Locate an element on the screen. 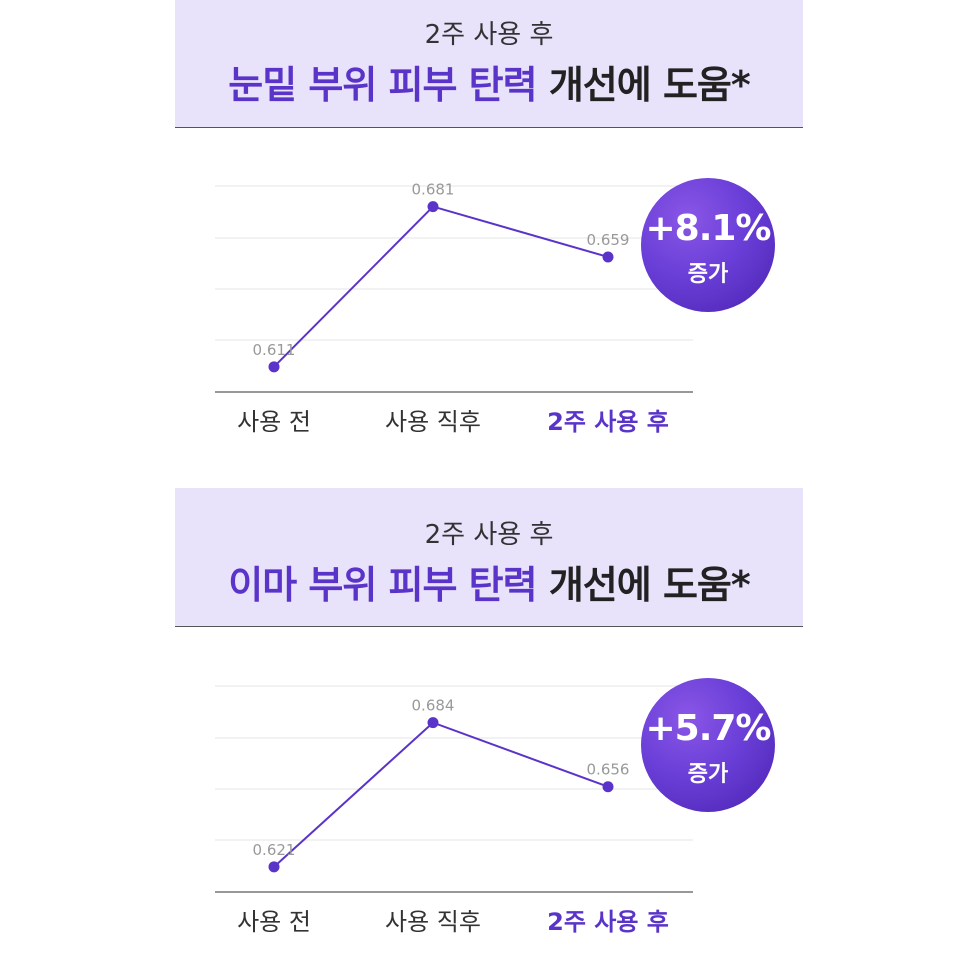 This screenshot has height=978, width=978. panel-header: 2주 사용 후 눈밑 부위 피부 탄력 개선에 도움* is located at coordinates (489, 64).